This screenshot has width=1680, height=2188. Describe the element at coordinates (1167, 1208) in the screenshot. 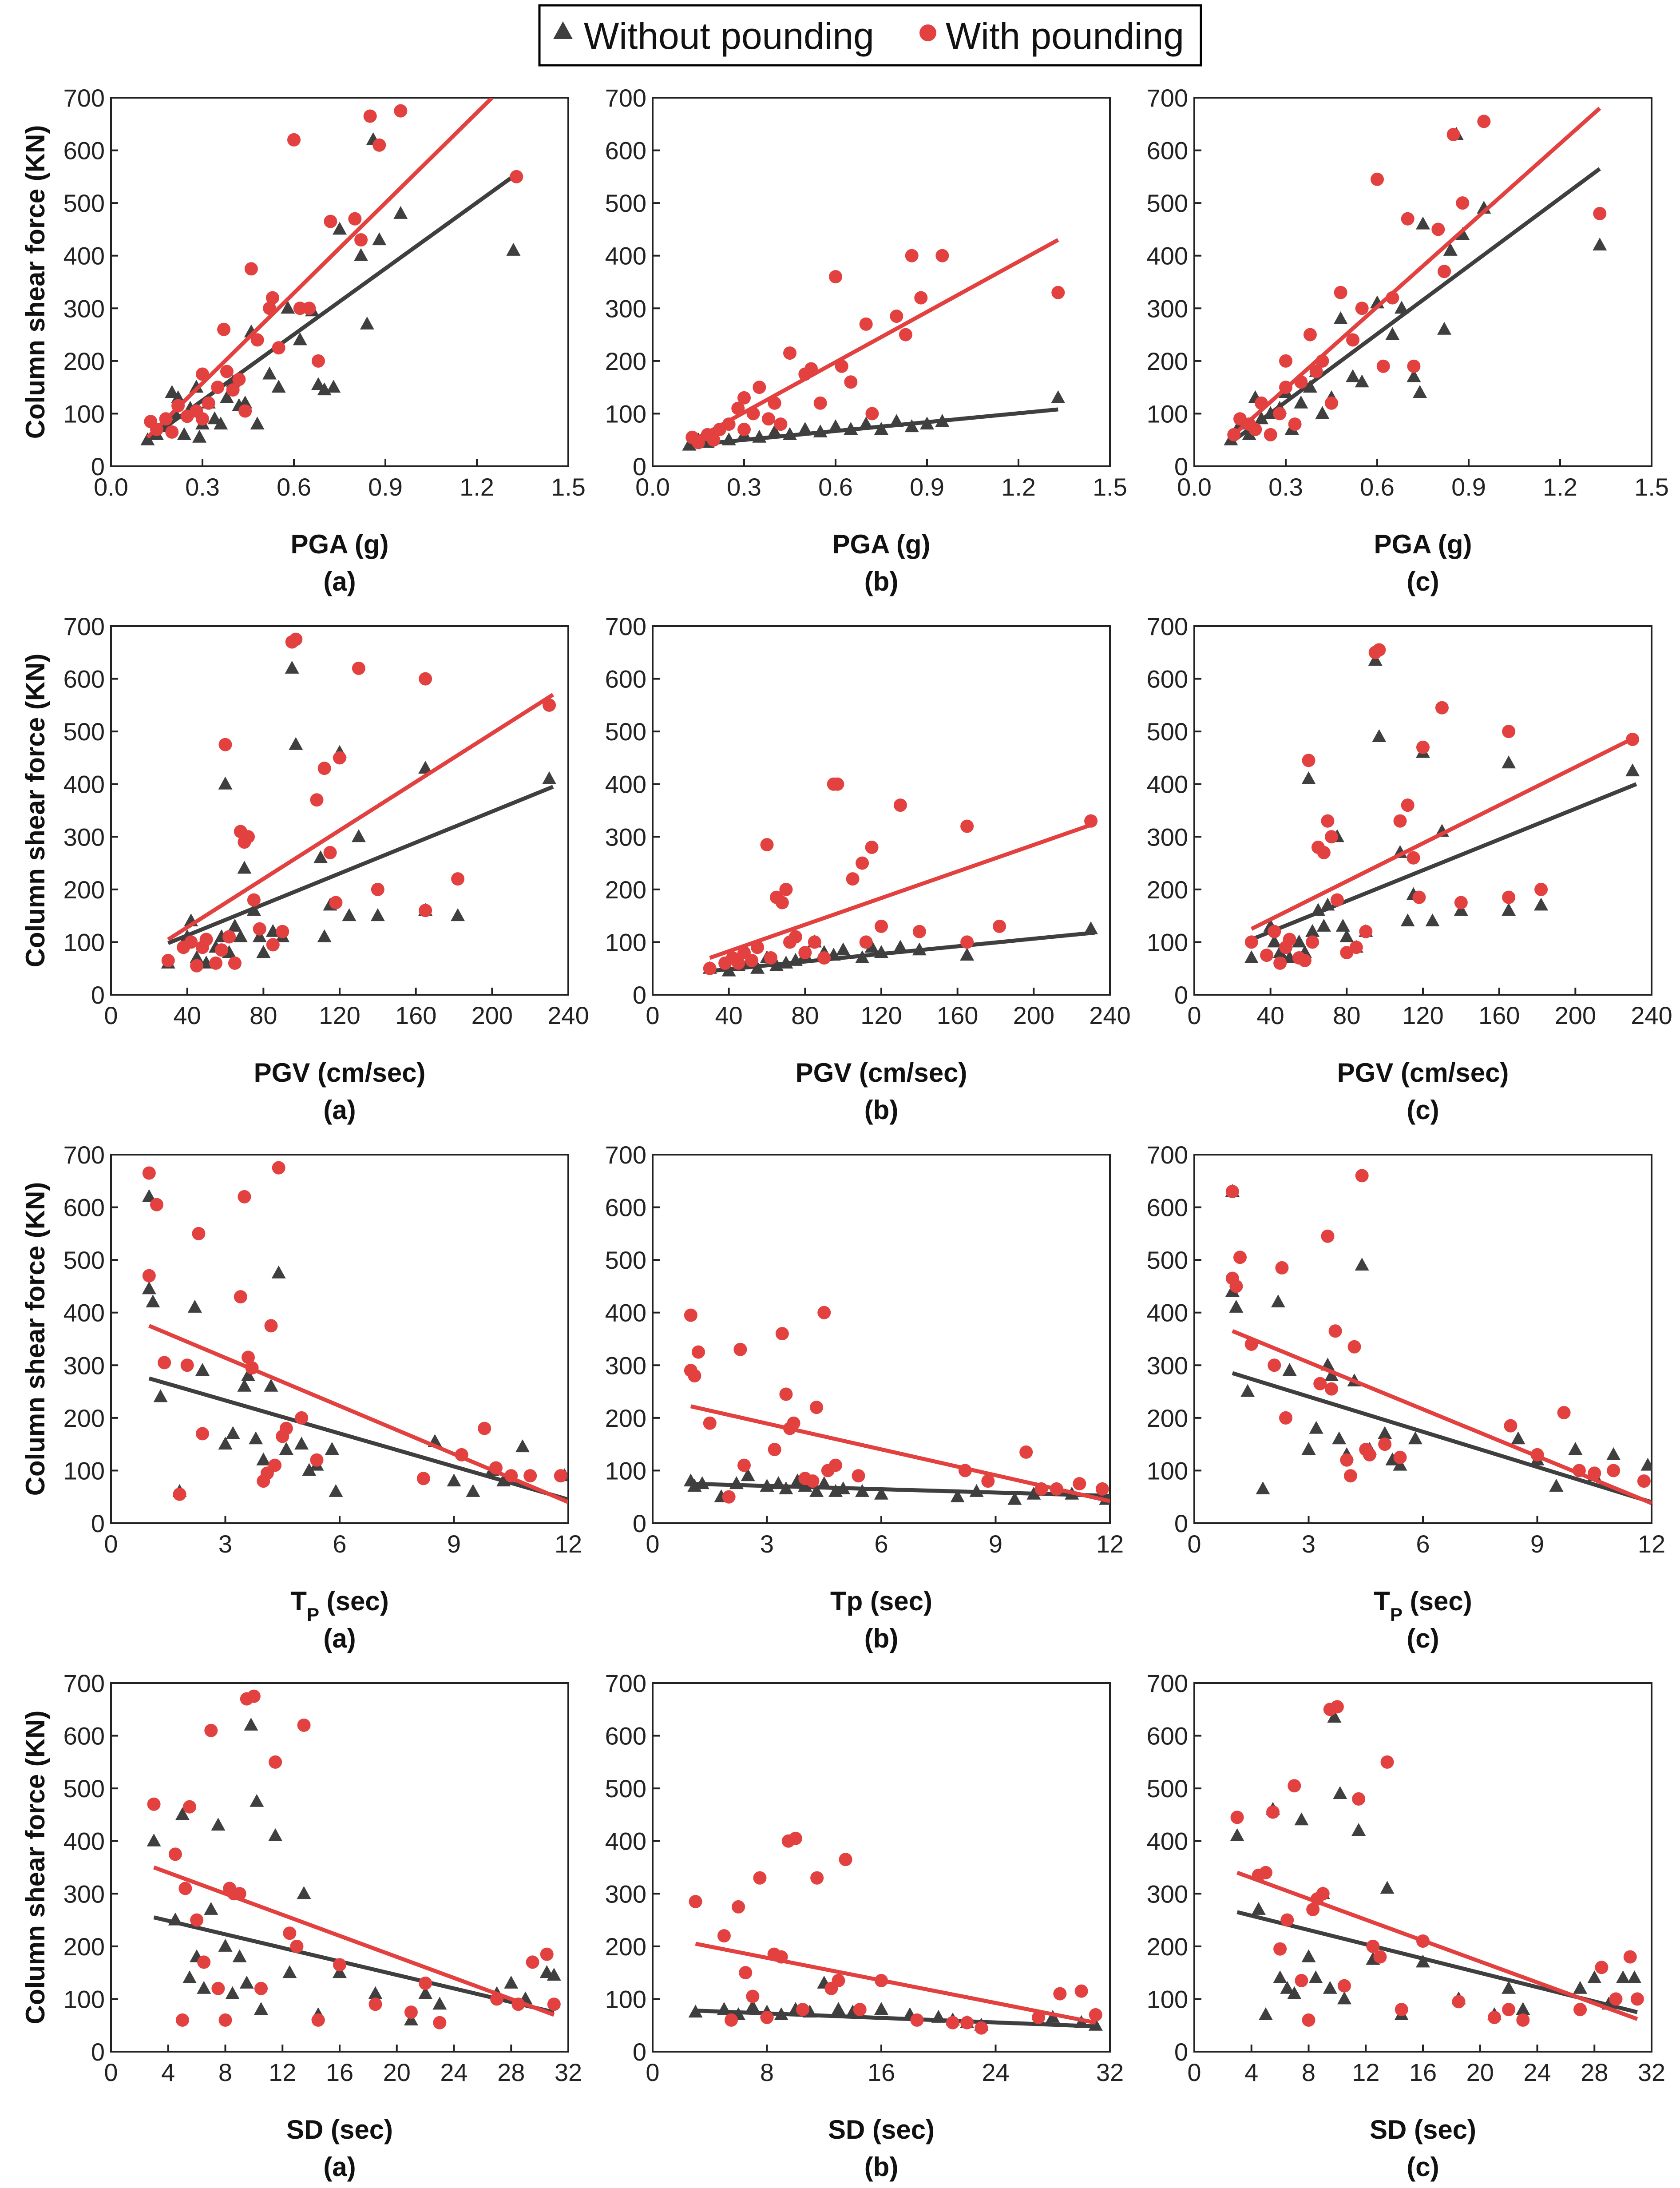

I see `y-tick-label: 600` at that location.